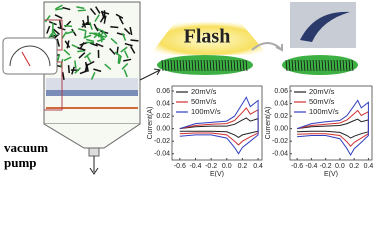 Image resolution: width=378 pixels, height=240 pixels. I want to click on transfer-arrow, so click(267, 47).